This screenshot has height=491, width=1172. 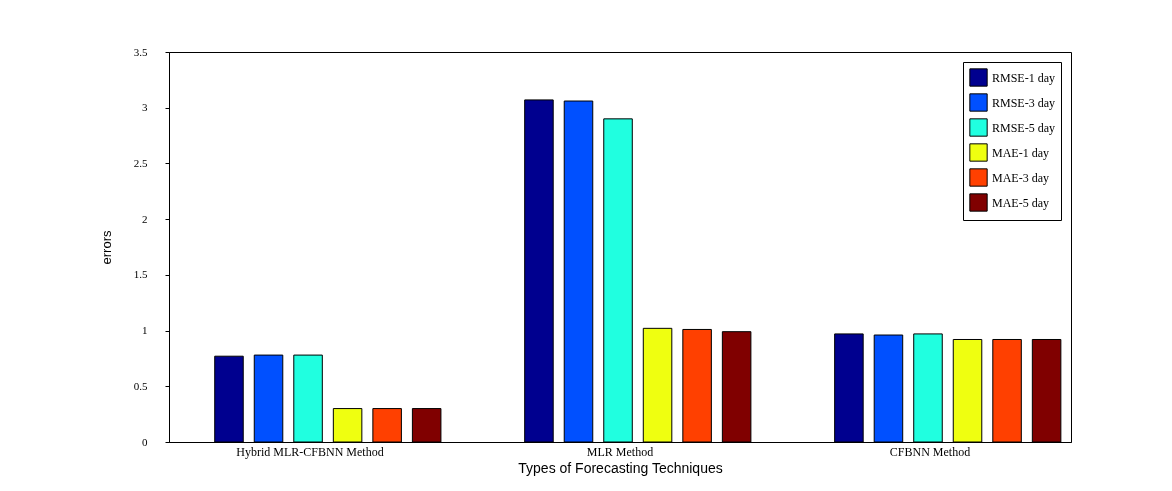 I want to click on x-tick-label: MLR Method, so click(x=620, y=451).